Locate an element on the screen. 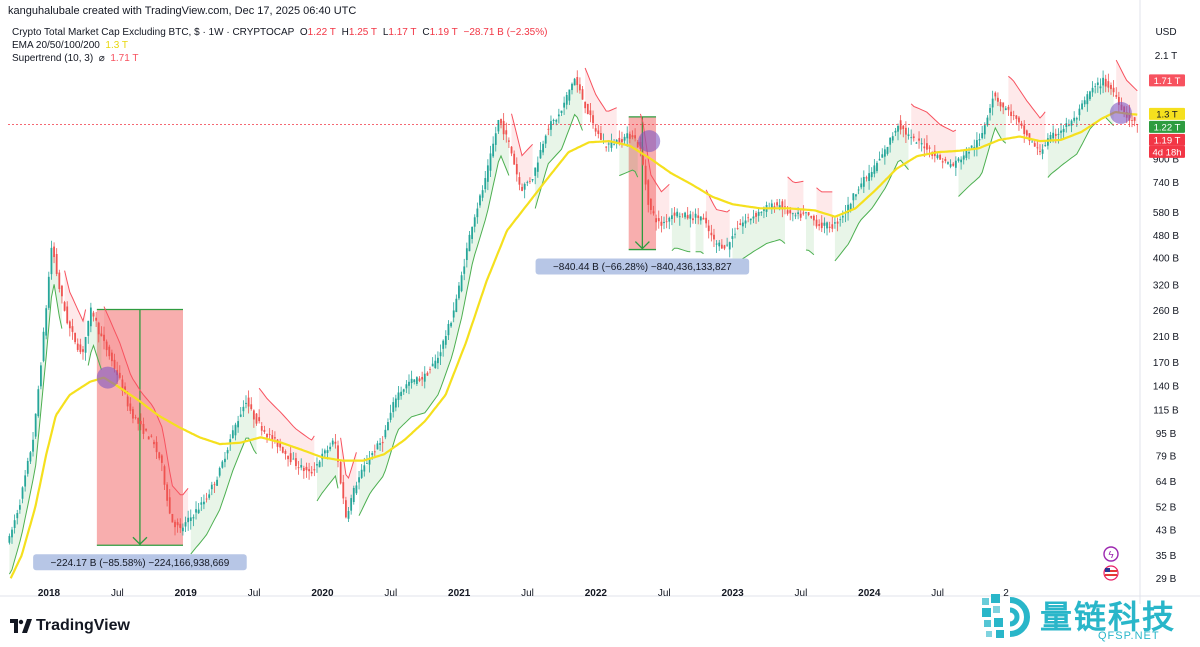 This screenshot has width=1200, height=647. ema-value: 1.3 T is located at coordinates (117, 45).